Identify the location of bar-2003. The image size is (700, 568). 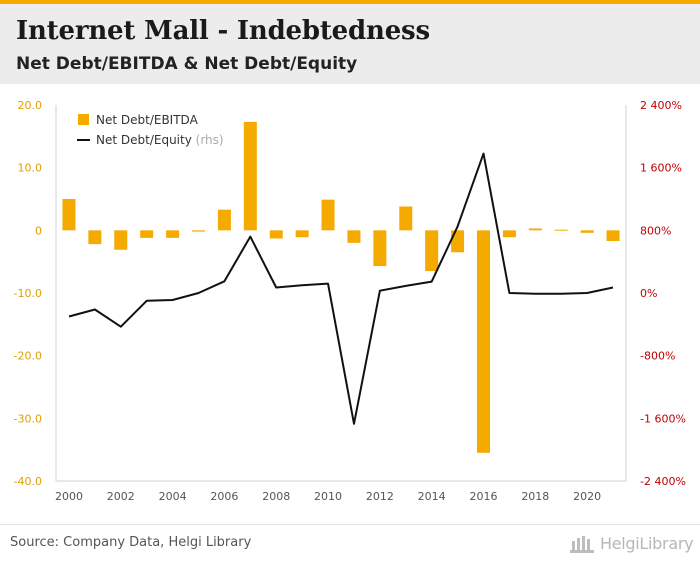
(147, 234).